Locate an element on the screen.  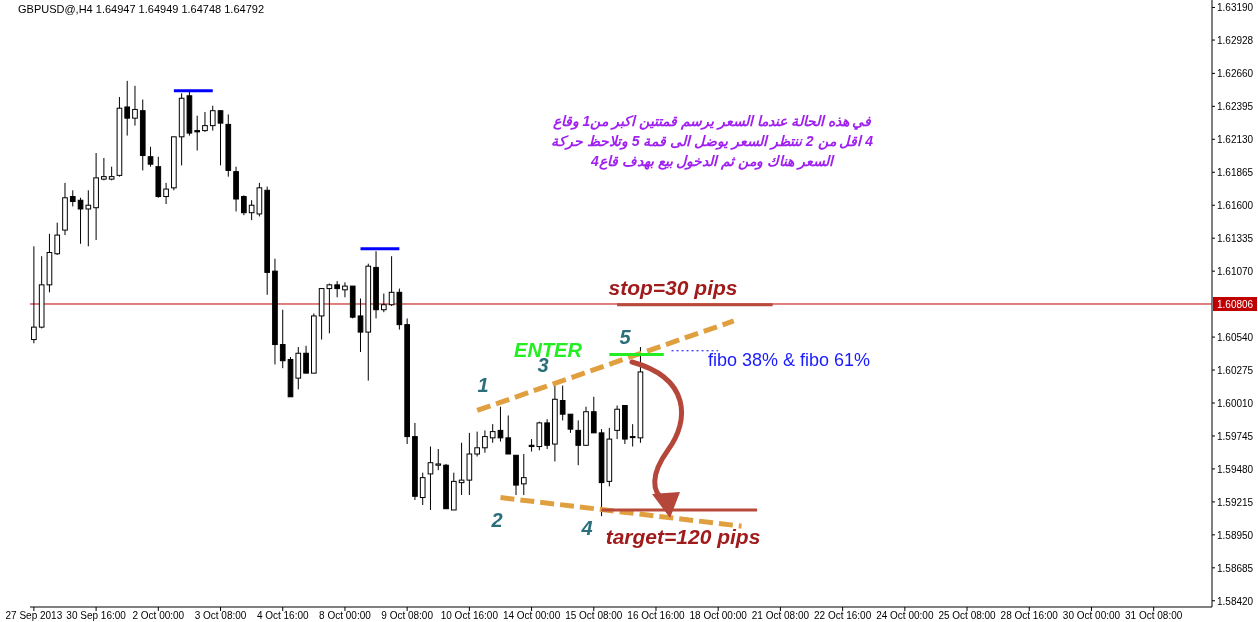
y-tick-label: 1.59480 is located at coordinates (1235, 469).